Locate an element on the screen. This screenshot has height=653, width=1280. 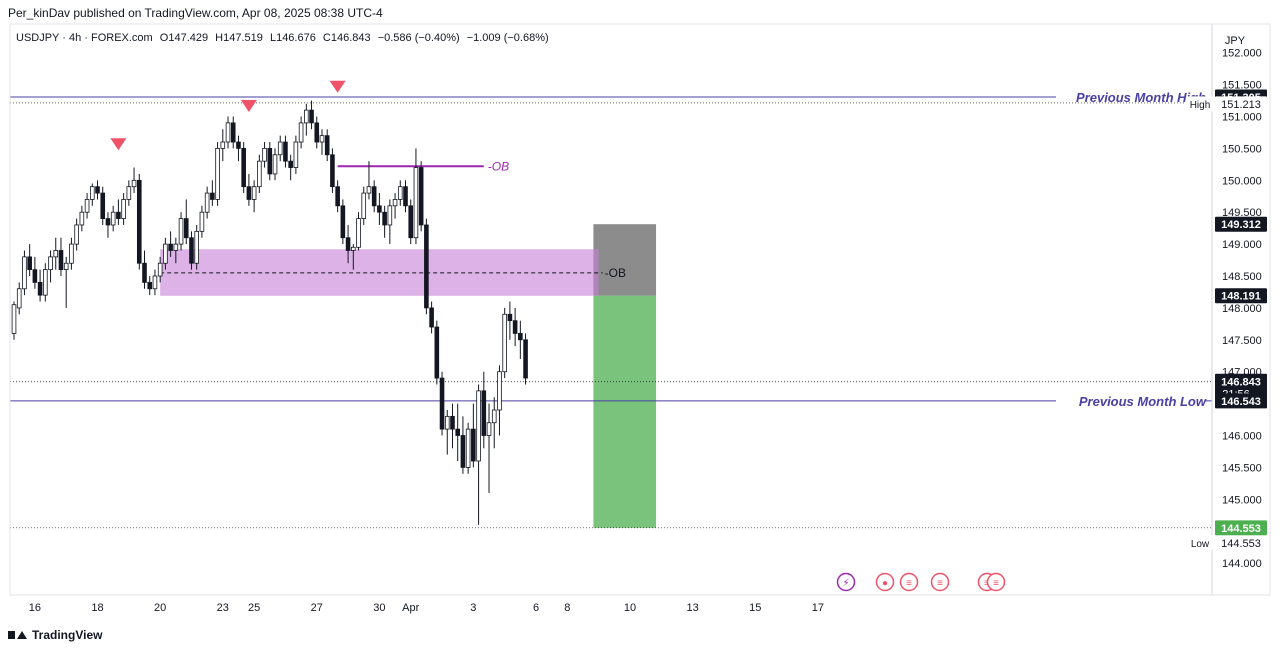
price-label-value: 149.312 is located at coordinates (1241, 225).